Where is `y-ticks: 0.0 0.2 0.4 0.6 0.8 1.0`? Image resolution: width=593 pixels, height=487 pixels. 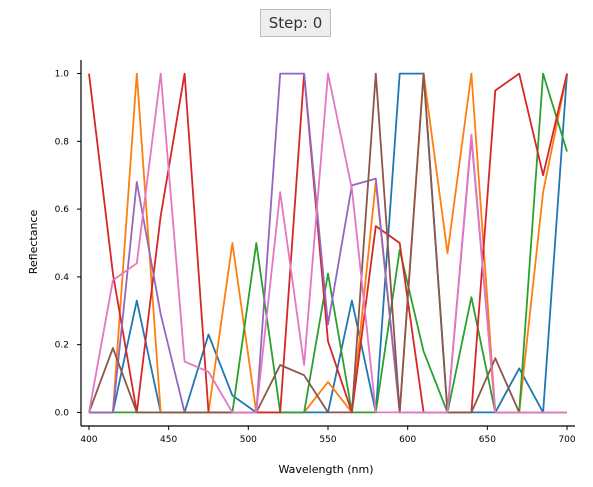 y-ticks: 0.0 0.2 0.4 0.6 0.8 1.0 is located at coordinates (68, 244).